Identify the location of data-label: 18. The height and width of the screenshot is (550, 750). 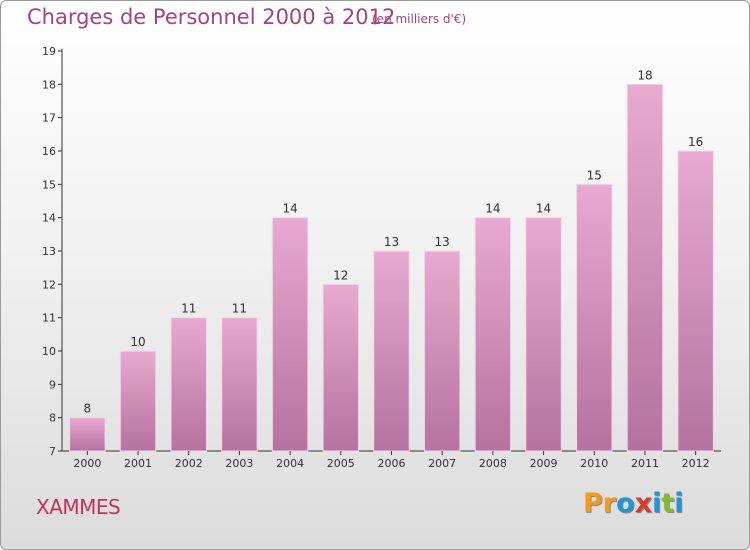
(644, 75).